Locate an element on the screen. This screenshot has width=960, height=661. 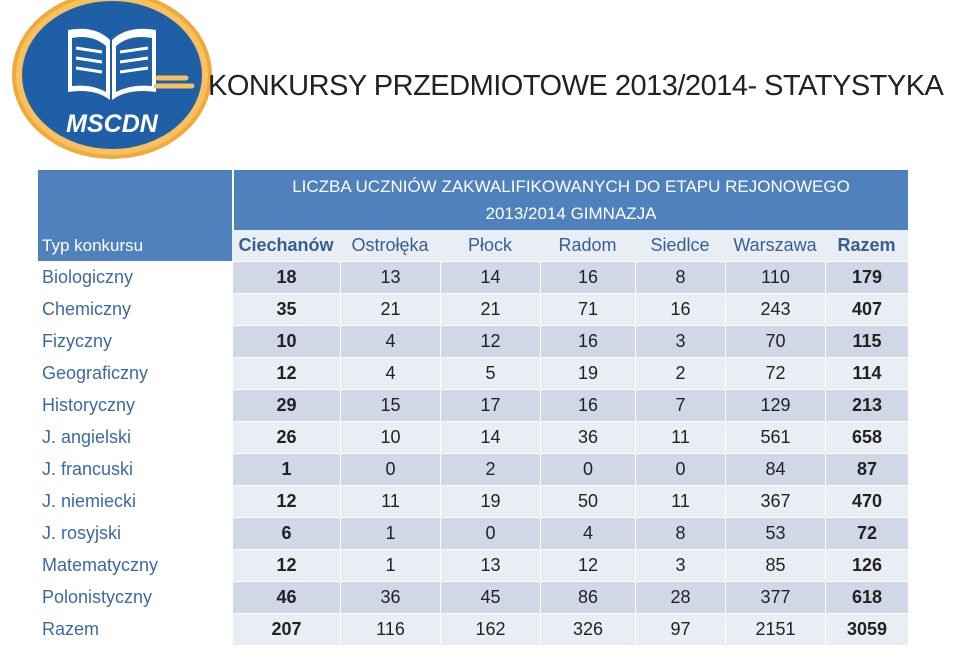
table-row: Geograficzny 12 4 5 19 2 72 114 is located at coordinates (473, 373).